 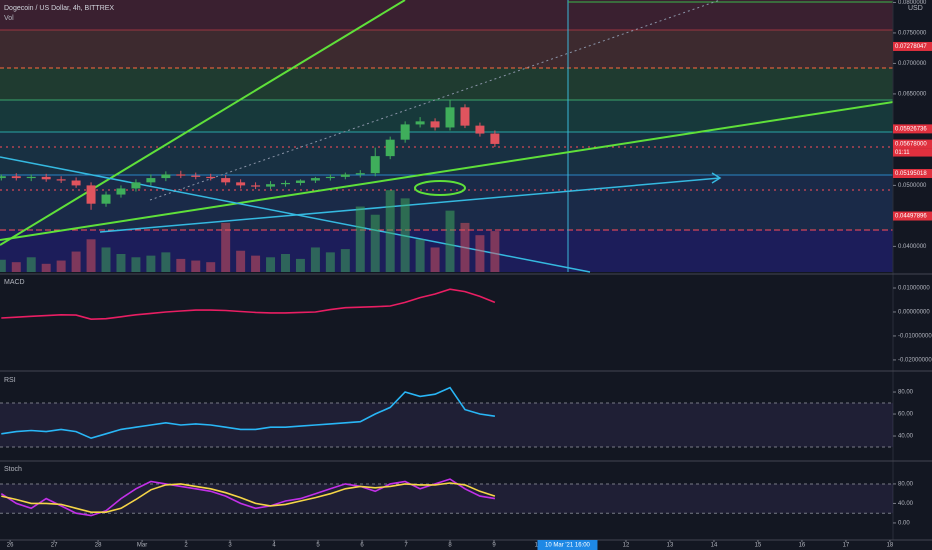 I want to click on countdown-box, so click(x=912, y=152).